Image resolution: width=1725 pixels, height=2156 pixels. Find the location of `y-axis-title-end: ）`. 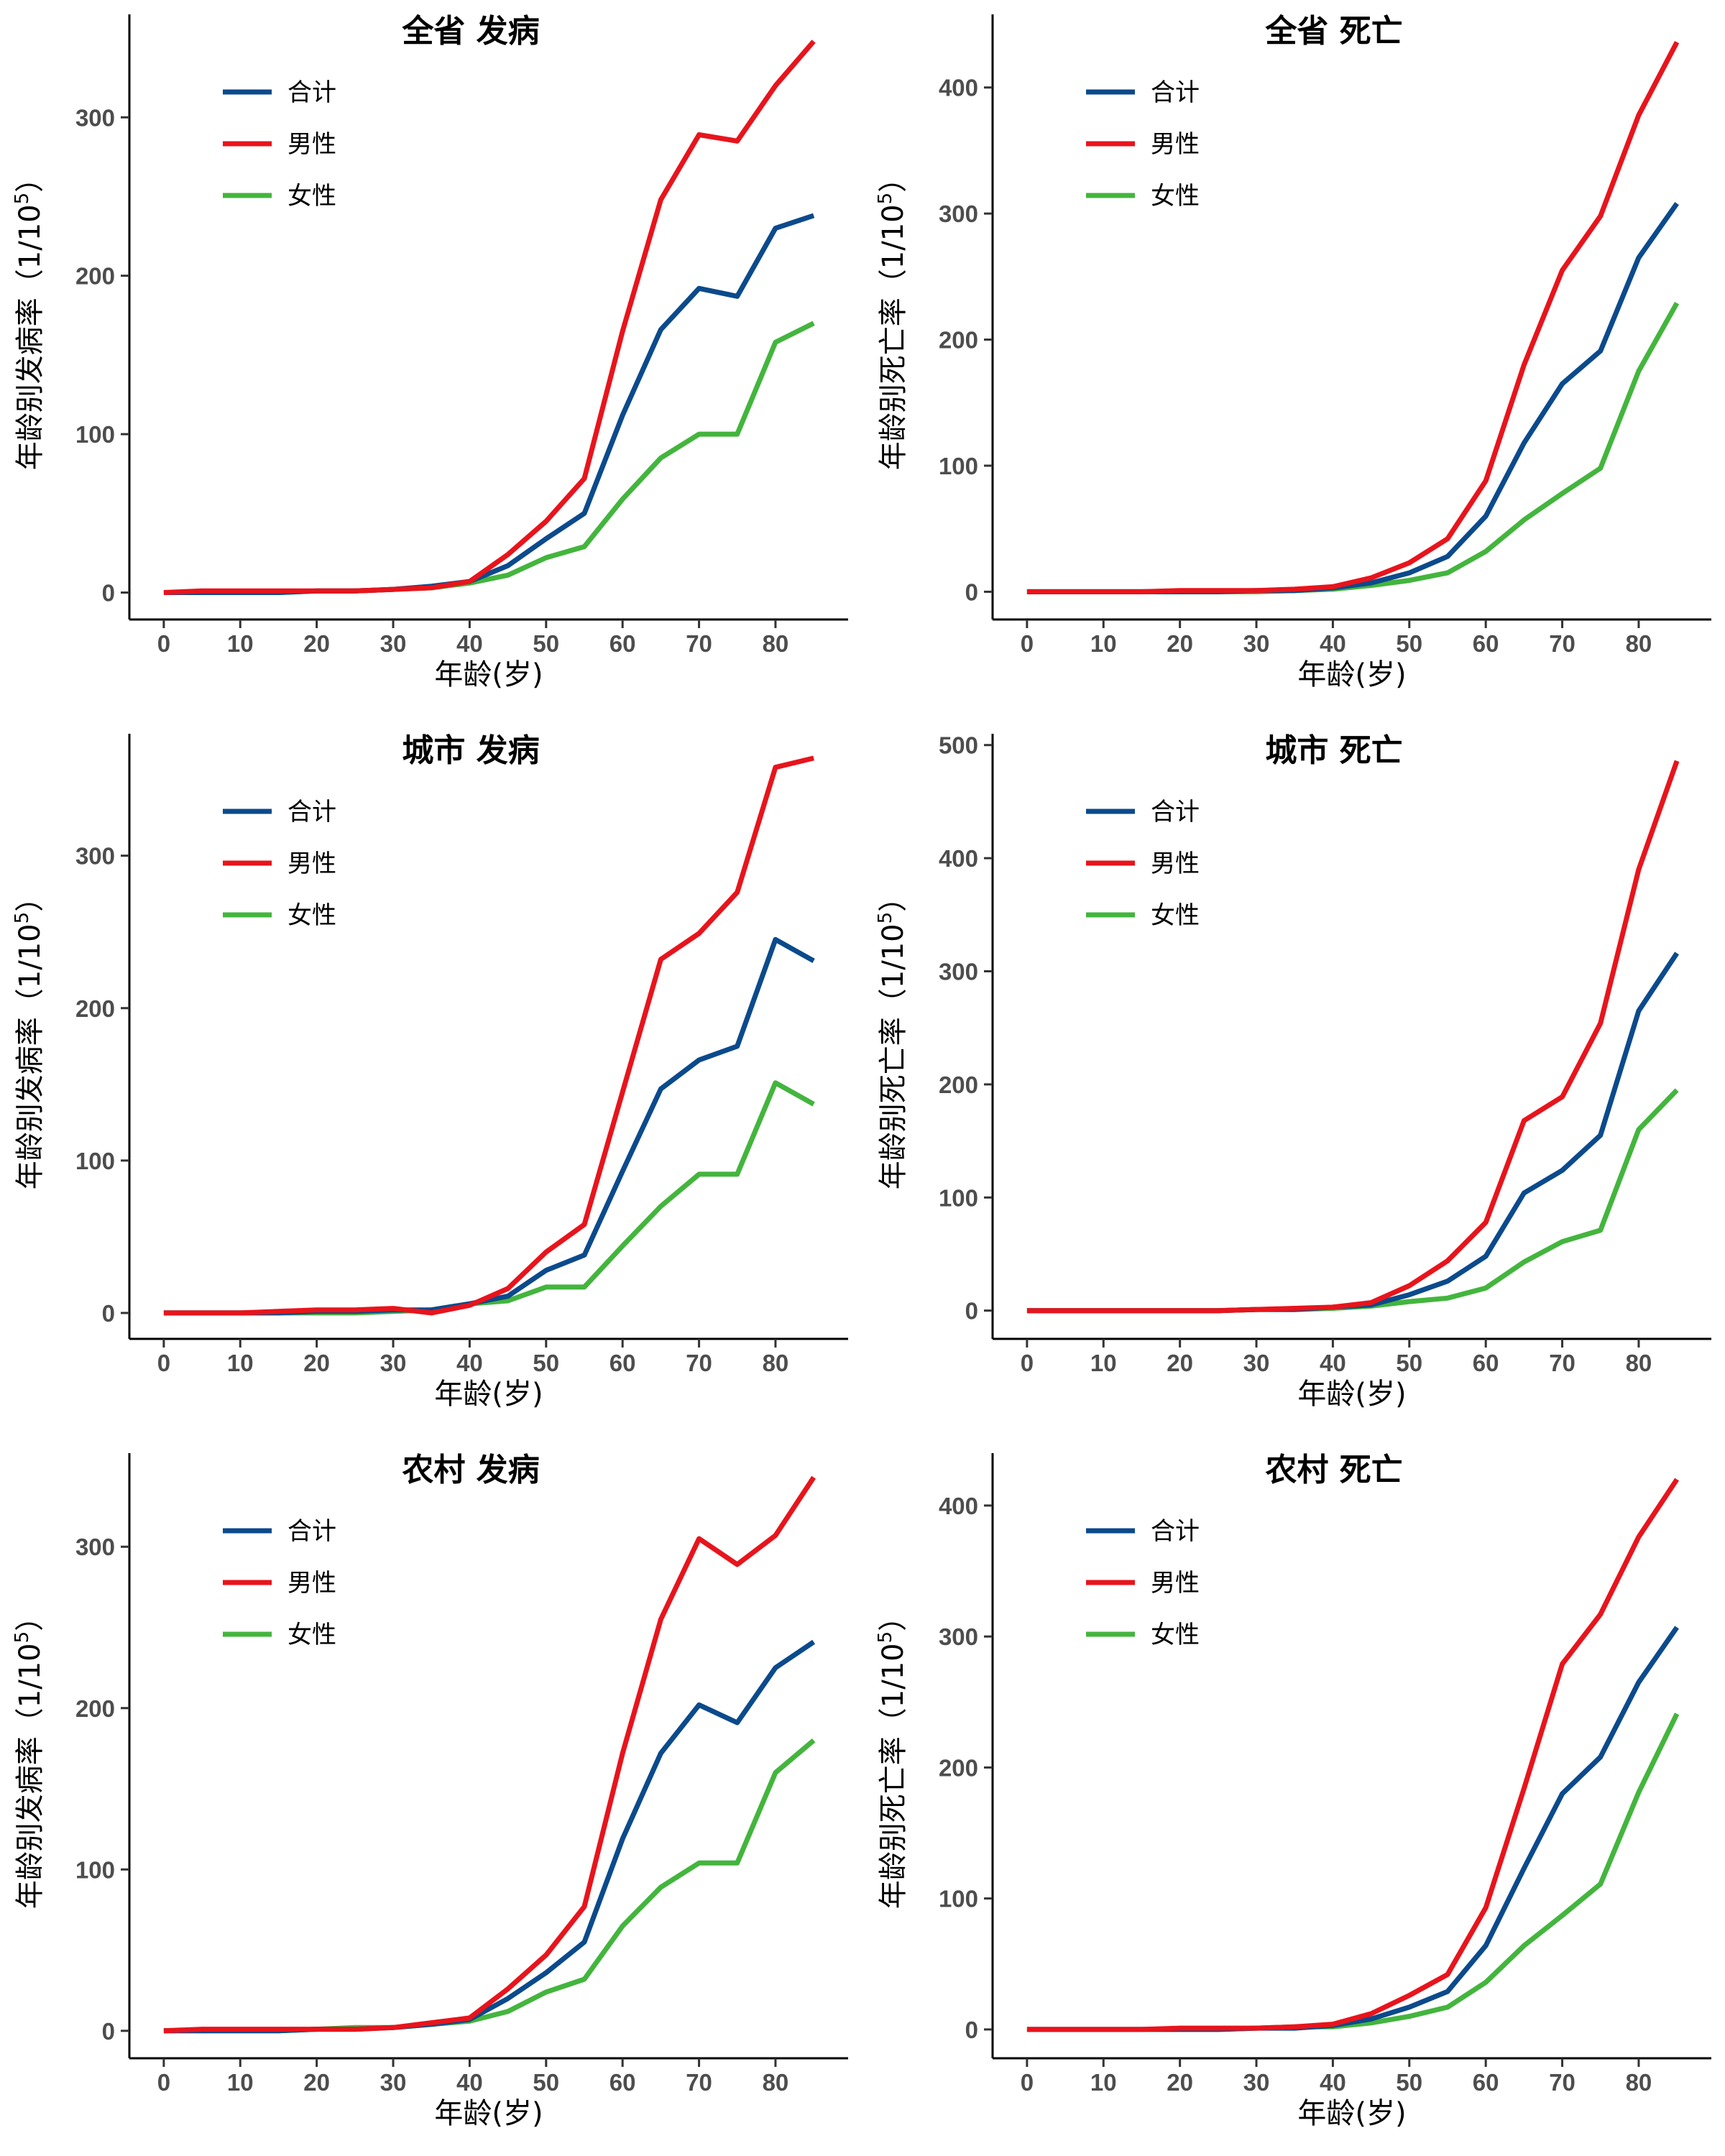

y-axis-title-end: ） is located at coordinates (30, 897).